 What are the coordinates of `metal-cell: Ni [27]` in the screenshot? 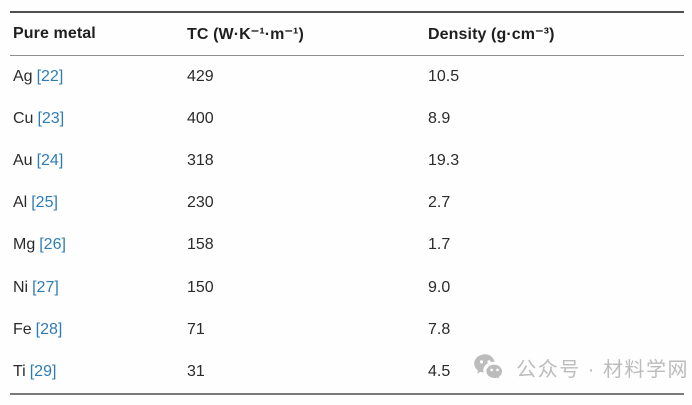 It's located at (98, 288).